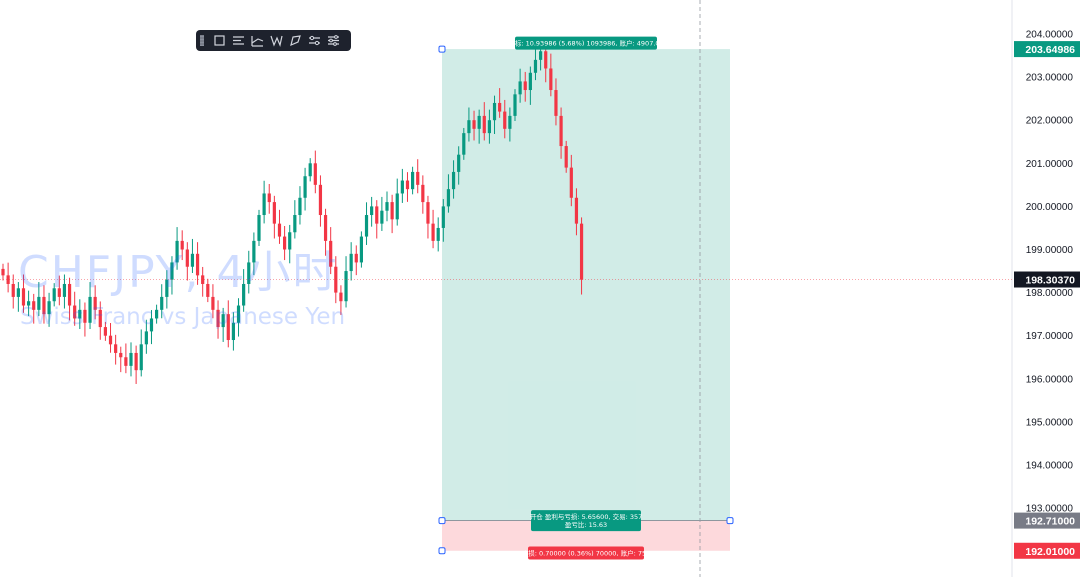 Image resolution: width=1080 pixels, height=577 pixels. What do you see at coordinates (1047, 279) in the screenshot?
I see `current-price-box: 198.30370` at bounding box center [1047, 279].